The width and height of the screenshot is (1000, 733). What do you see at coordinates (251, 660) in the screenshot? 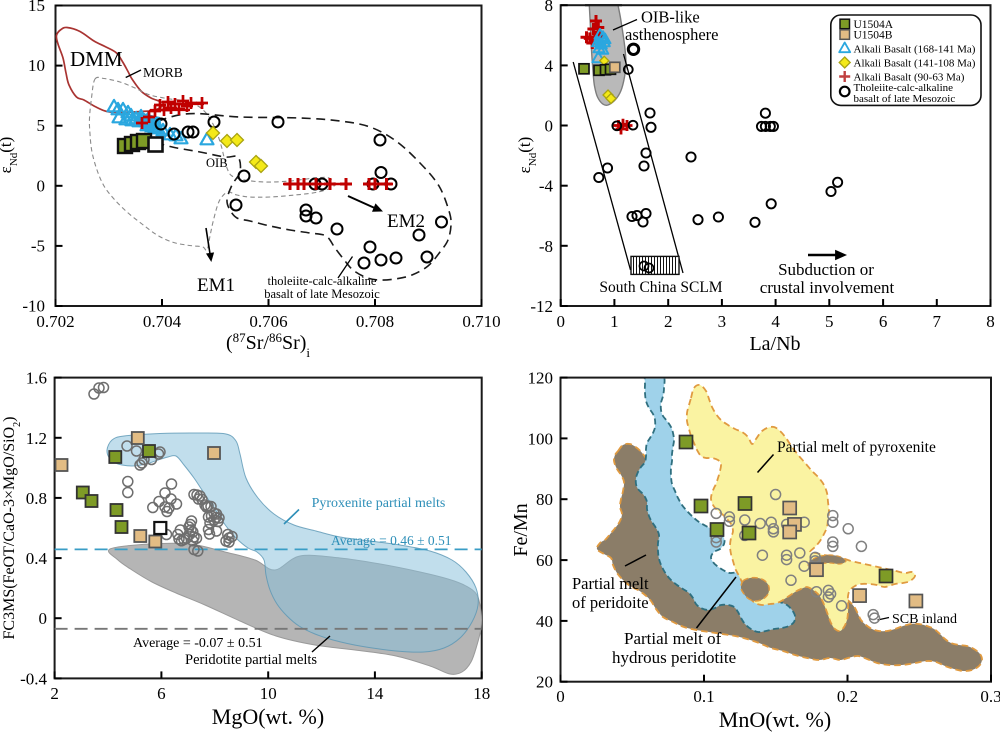
I see `svg-text: Peridotite partial melts` at bounding box center [251, 660].